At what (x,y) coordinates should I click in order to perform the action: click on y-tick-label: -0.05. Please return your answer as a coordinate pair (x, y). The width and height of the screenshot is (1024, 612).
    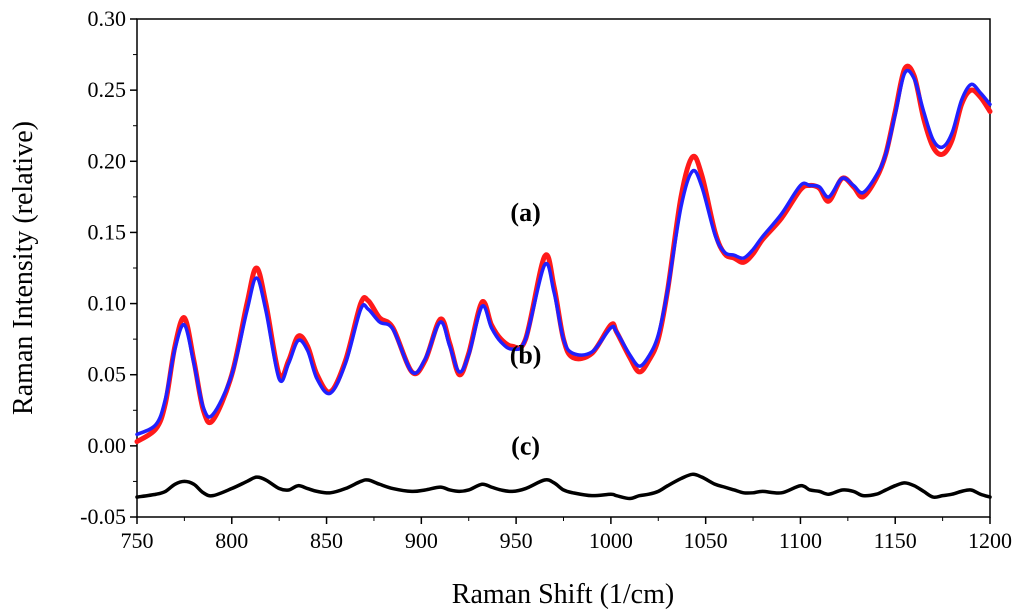
    Looking at the image, I should click on (103, 516).